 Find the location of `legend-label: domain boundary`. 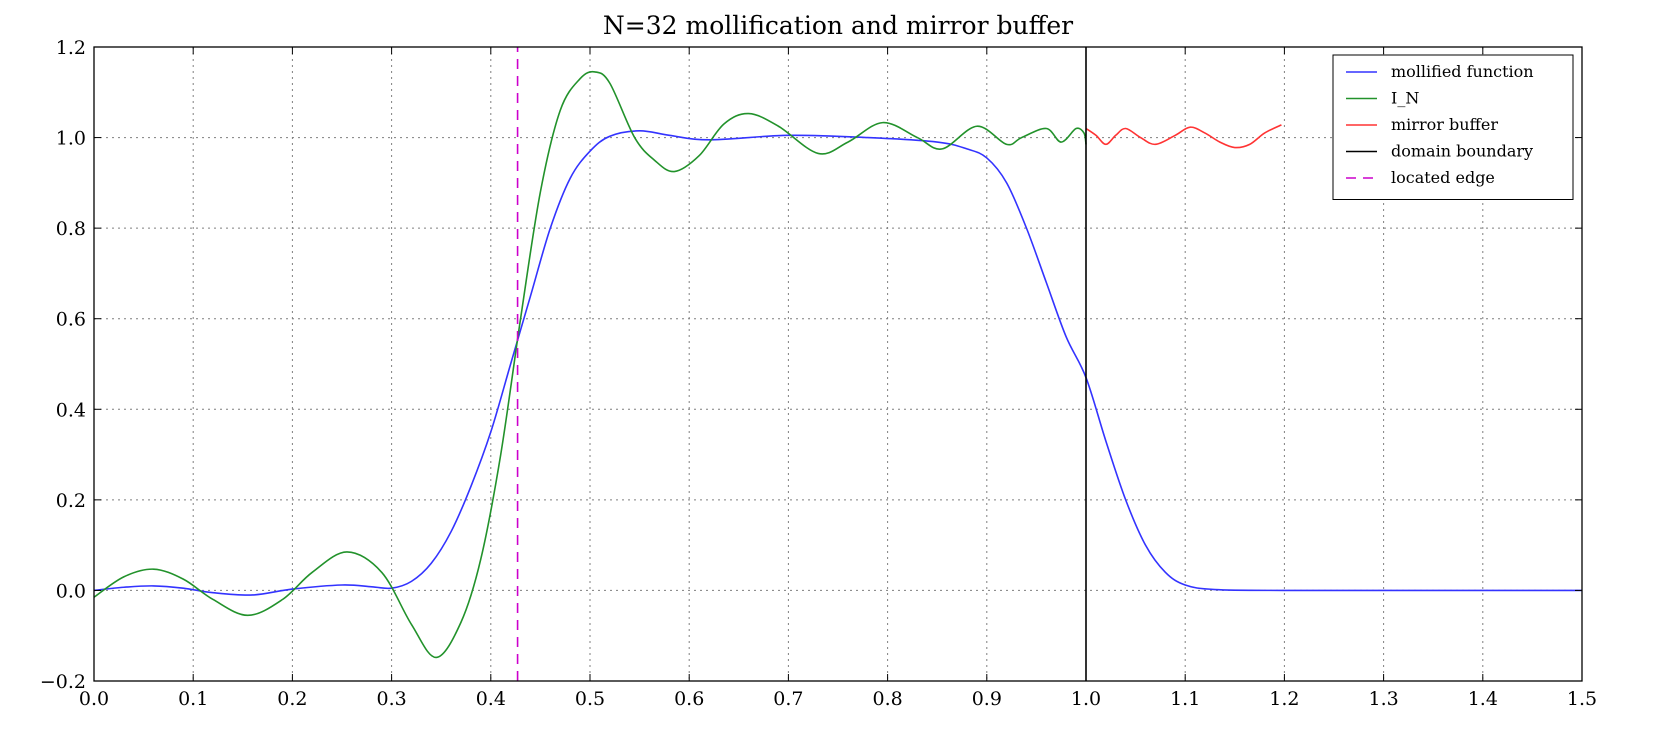

legend-label: domain boundary is located at coordinates (1462, 151).